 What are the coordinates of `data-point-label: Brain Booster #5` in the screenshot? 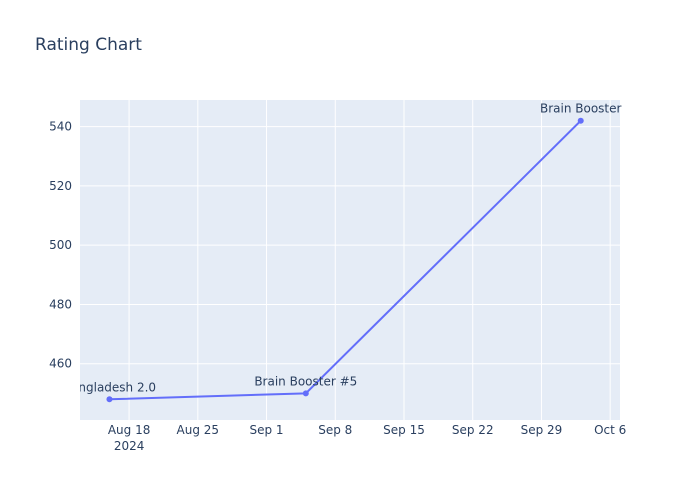 It's located at (305, 381).